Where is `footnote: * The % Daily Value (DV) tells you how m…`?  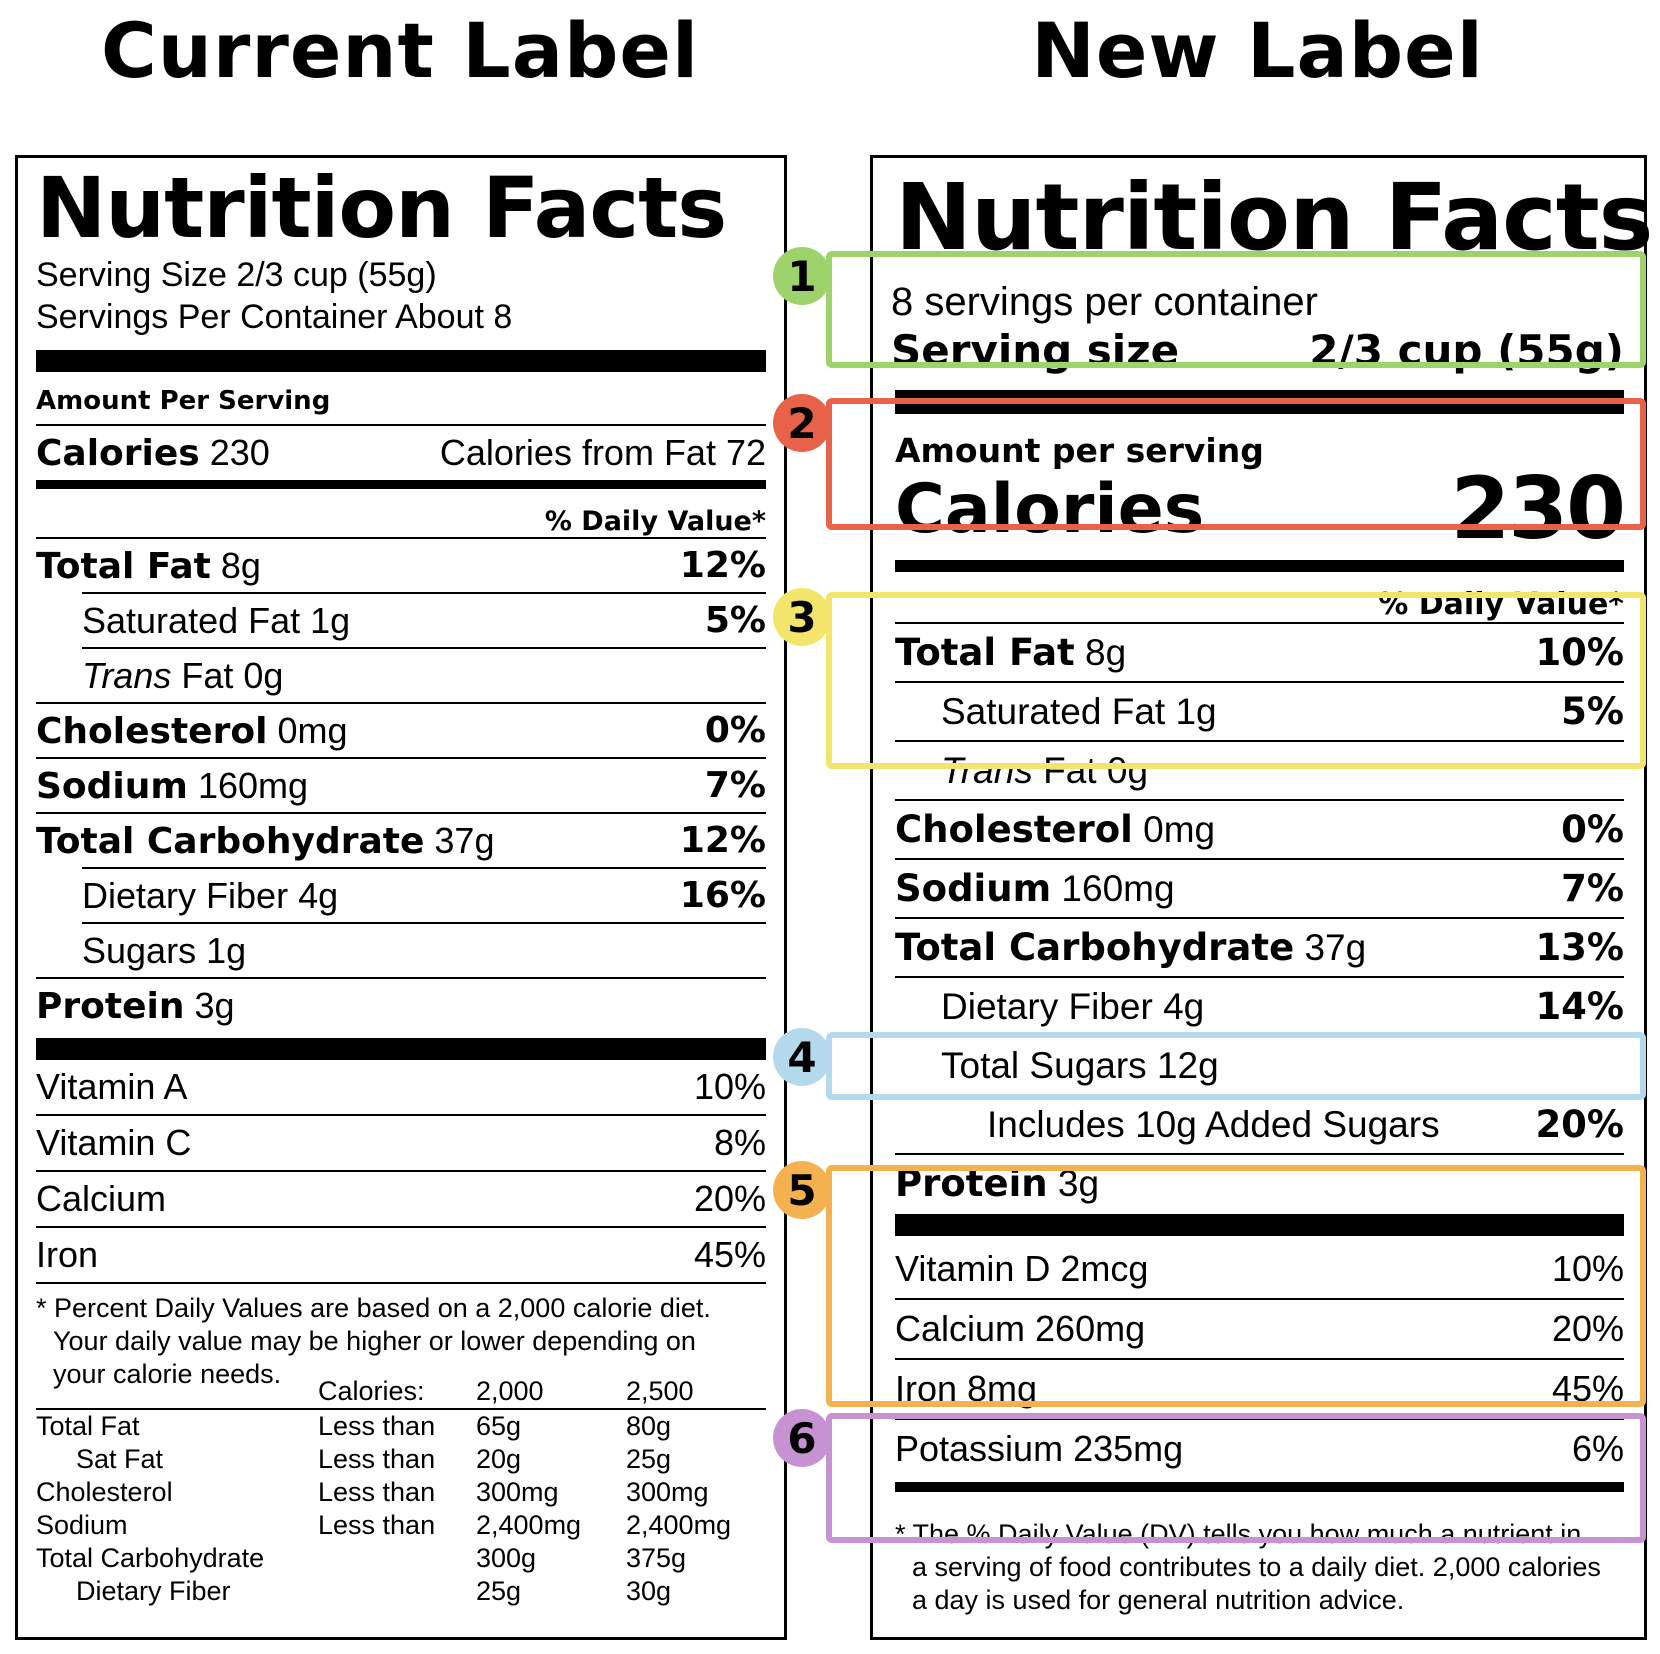
footnote: * The % Daily Value (DV) tells you how m… is located at coordinates (1248, 1567).